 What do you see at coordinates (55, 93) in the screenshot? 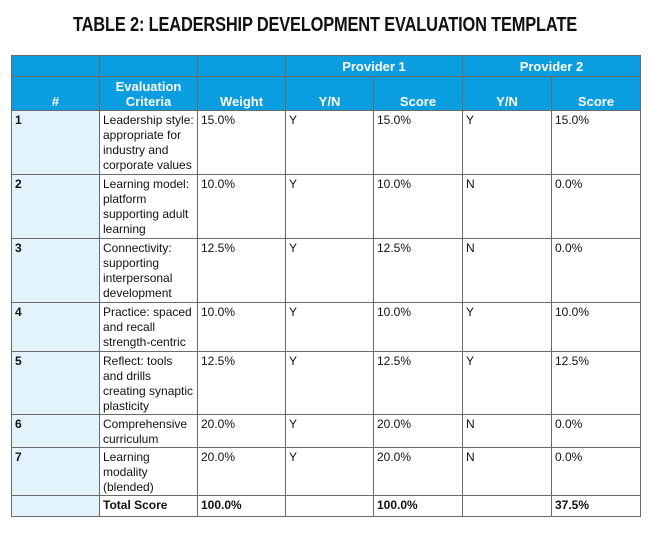
I see `header-number: #` at bounding box center [55, 93].